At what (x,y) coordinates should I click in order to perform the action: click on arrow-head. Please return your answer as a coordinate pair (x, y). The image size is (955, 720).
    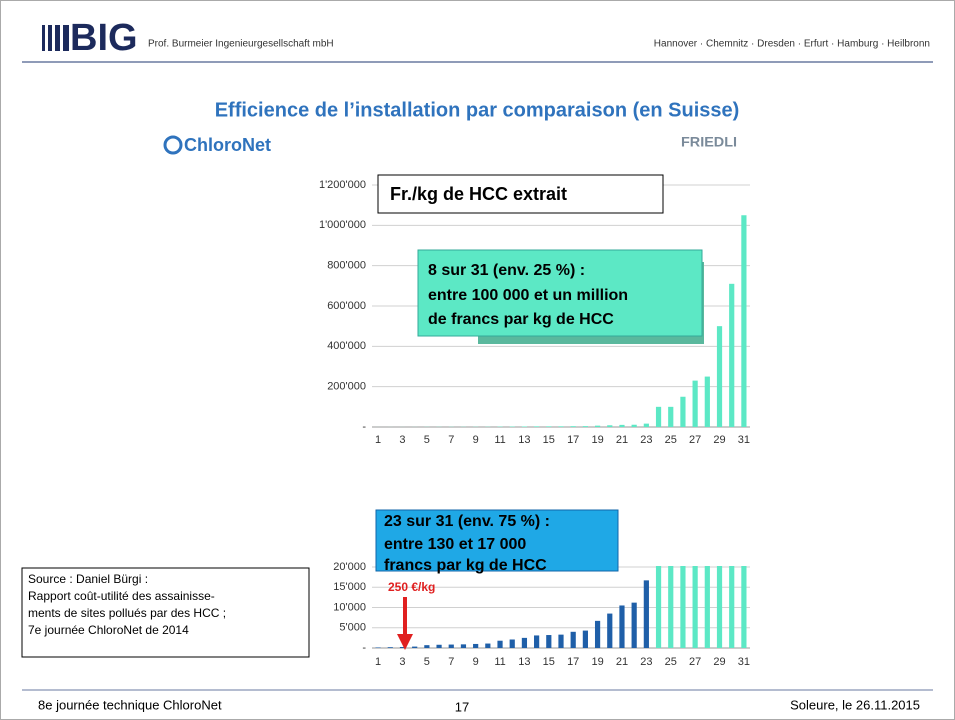
    Looking at the image, I should click on (405, 642).